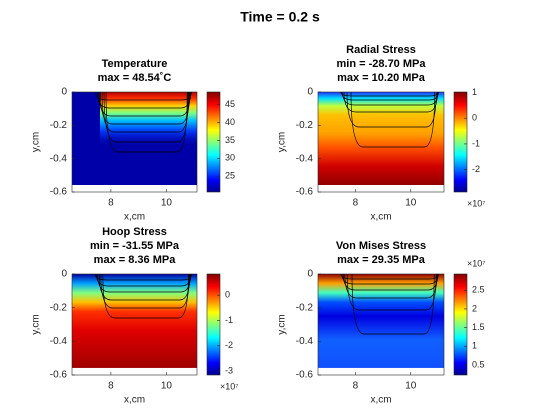 The width and height of the screenshot is (560, 420). Describe the element at coordinates (474, 308) in the screenshot. I see `colorbar-tick-label: 2` at that location.